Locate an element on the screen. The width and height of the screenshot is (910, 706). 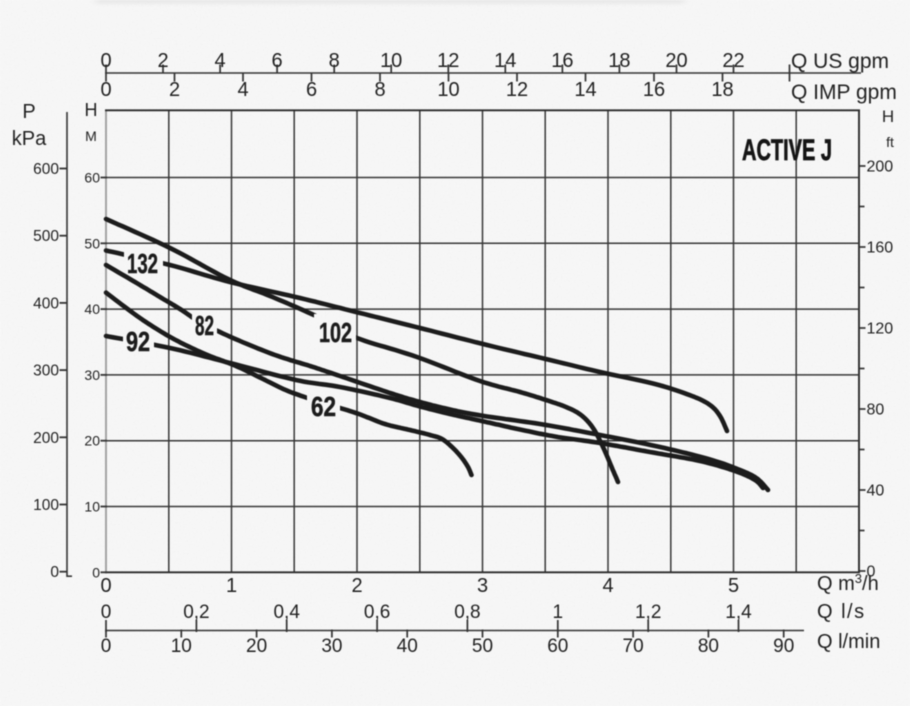
svg-text: Q m3/h is located at coordinates (848, 583).